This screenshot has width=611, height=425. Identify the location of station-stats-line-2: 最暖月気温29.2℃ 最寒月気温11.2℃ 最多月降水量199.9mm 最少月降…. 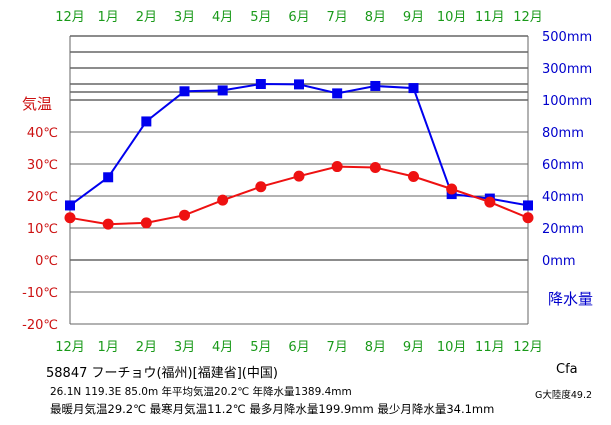
(272, 409).